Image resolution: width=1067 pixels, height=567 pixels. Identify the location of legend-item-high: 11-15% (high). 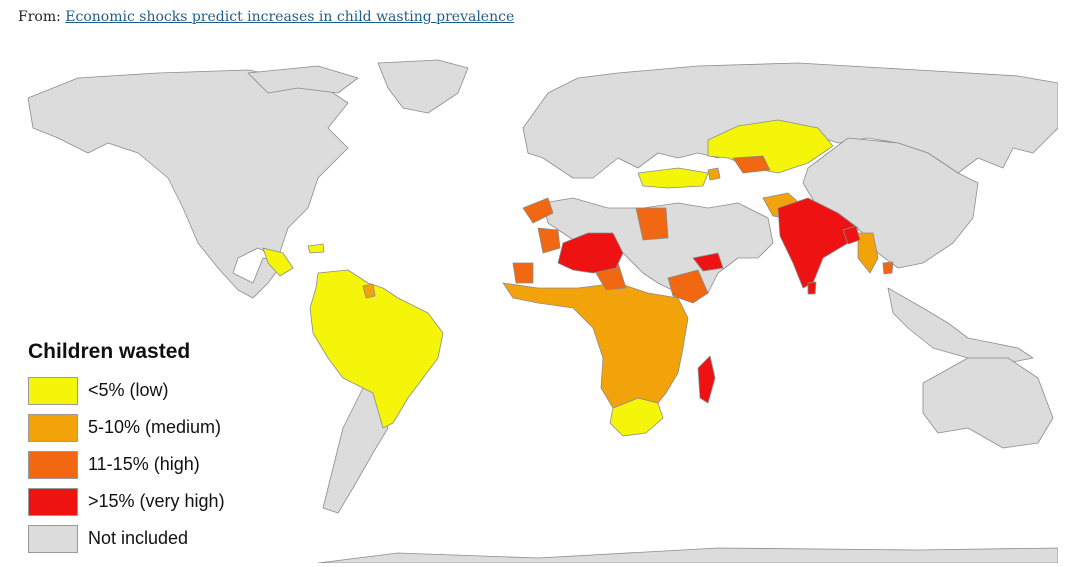
(126, 464).